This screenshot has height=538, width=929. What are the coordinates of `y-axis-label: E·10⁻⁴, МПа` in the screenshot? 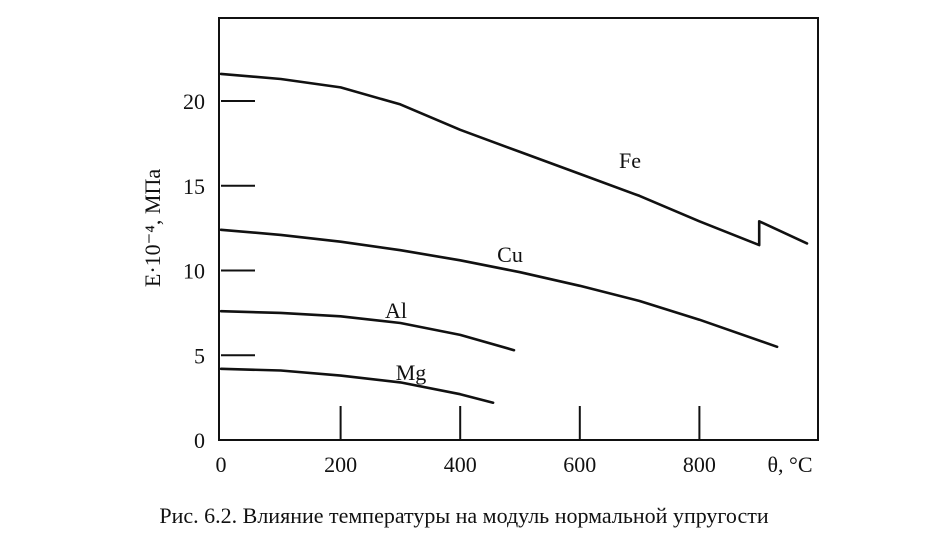 It's located at (152, 228).